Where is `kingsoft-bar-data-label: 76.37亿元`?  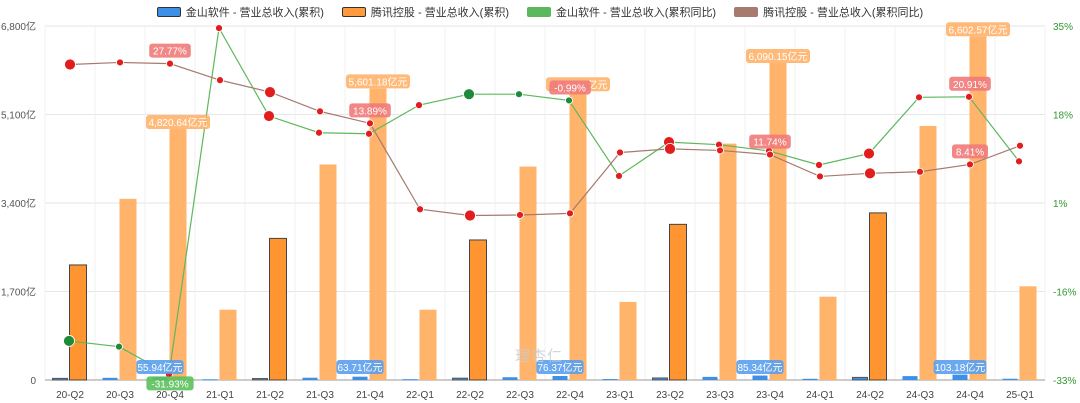
kingsoft-bar-data-label: 76.37亿元 is located at coordinates (559, 367).